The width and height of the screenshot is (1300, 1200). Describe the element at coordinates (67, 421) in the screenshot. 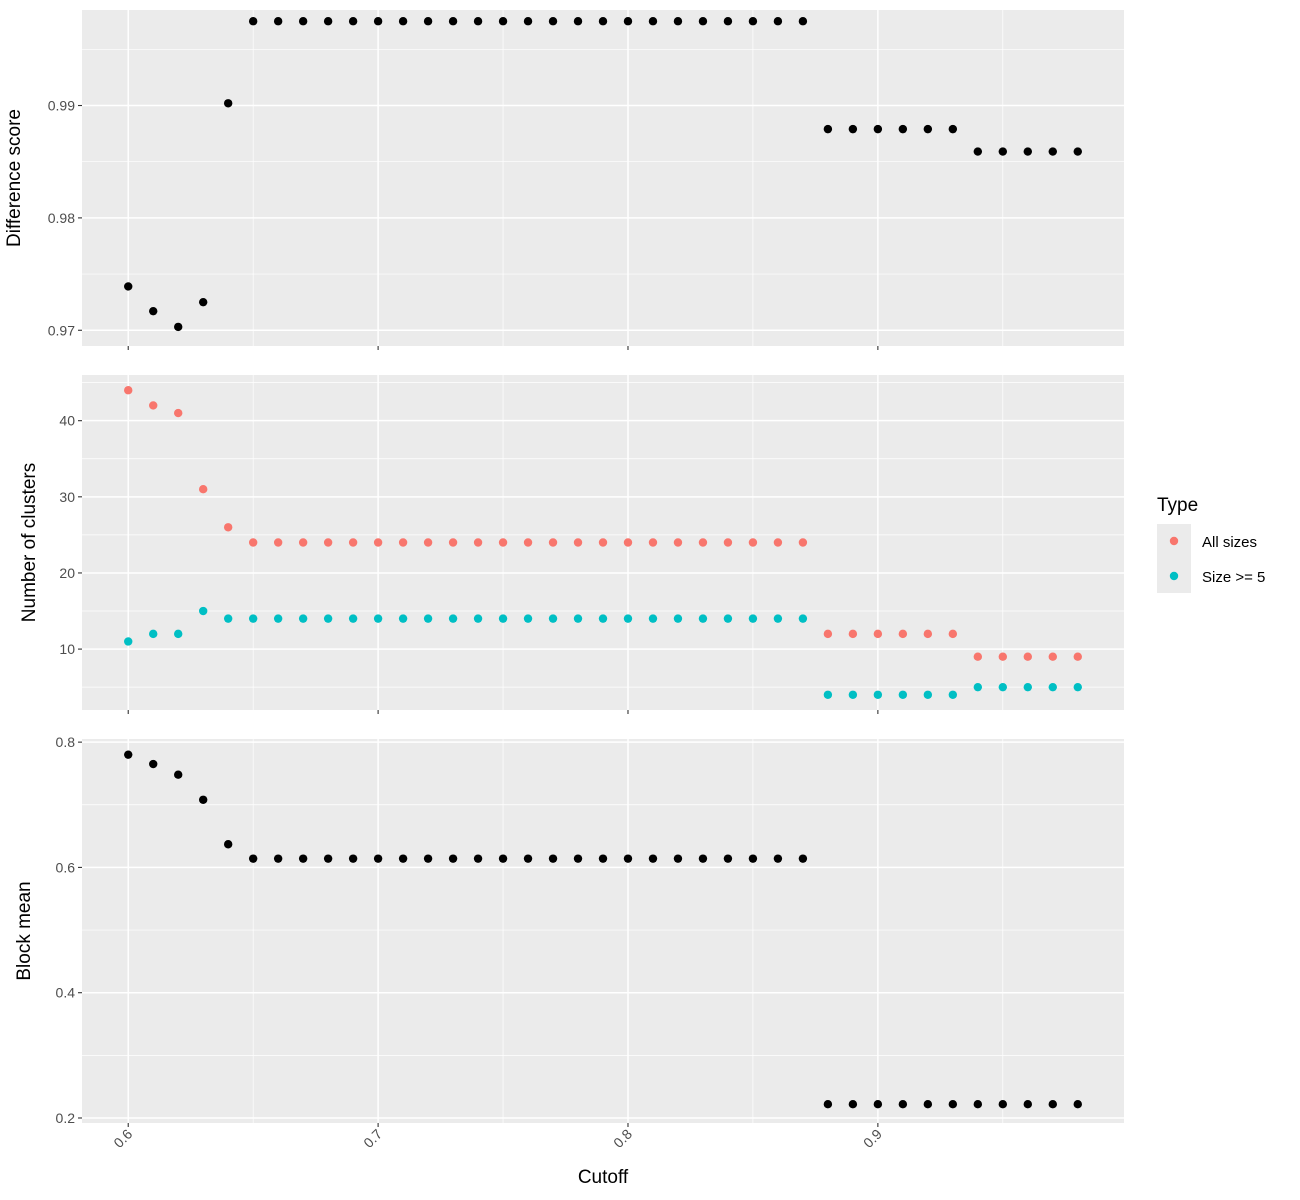

I see `y-tick-label: 40` at that location.